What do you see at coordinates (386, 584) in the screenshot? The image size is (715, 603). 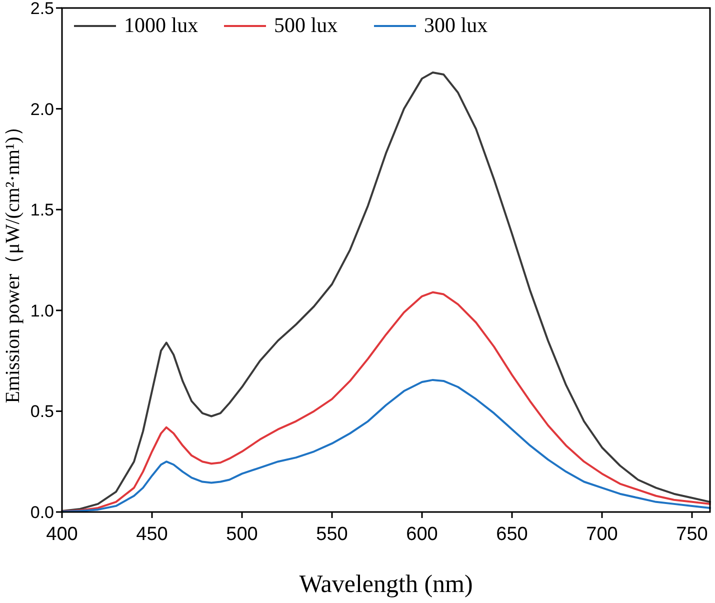 I see `x-axis-title: Wavelength (nm)` at bounding box center [386, 584].